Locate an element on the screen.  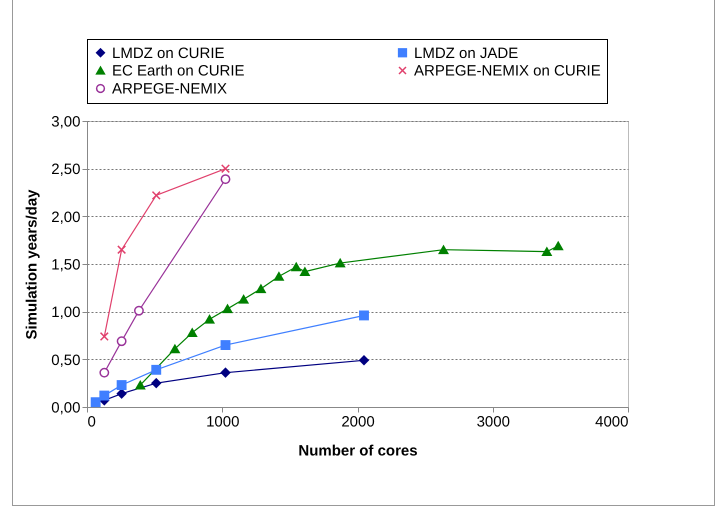
x-tick-label: 4000 is located at coordinates (611, 422).